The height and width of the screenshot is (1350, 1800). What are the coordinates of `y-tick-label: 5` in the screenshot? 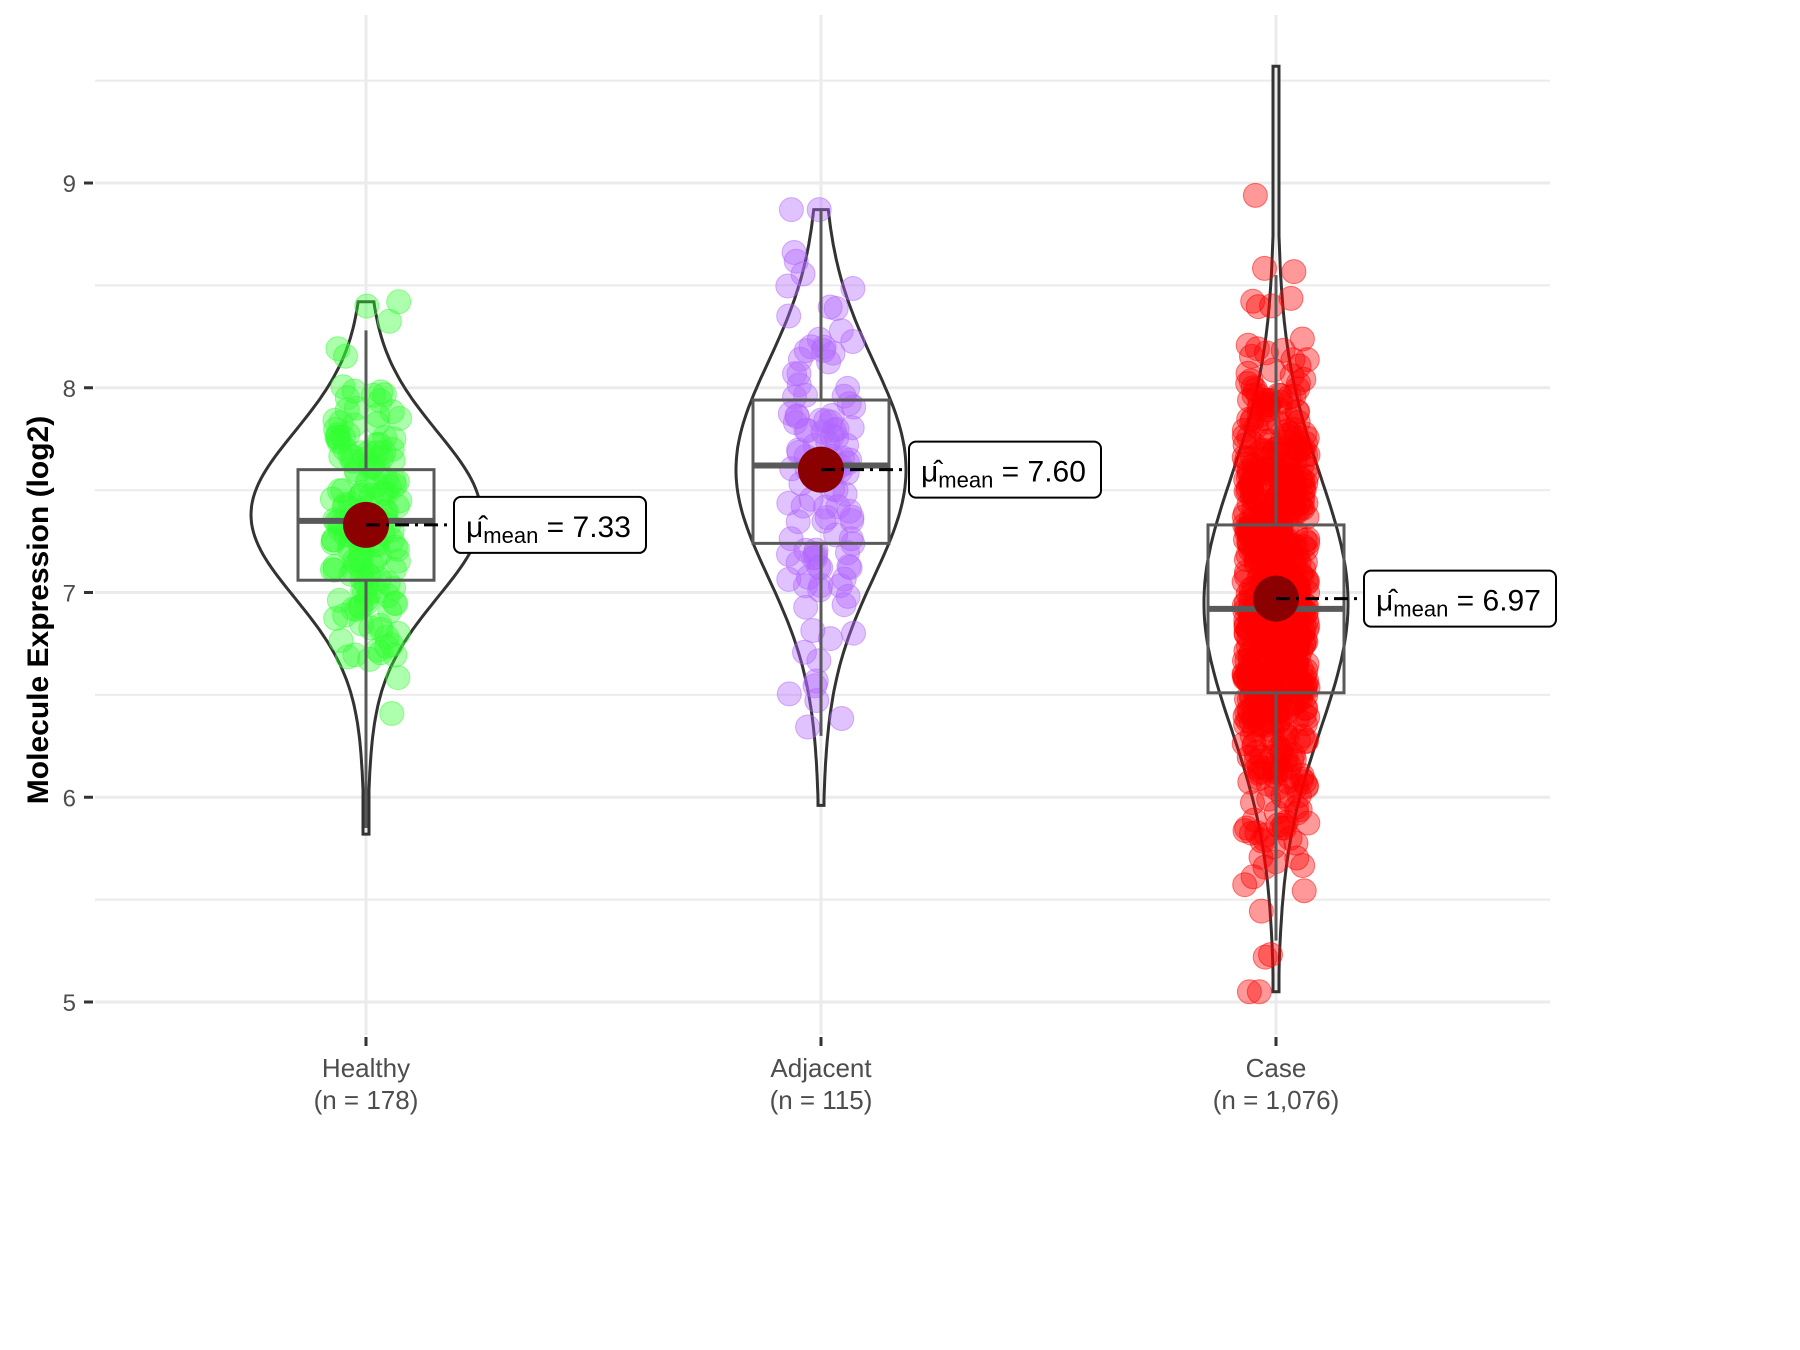 It's located at (69, 1003).